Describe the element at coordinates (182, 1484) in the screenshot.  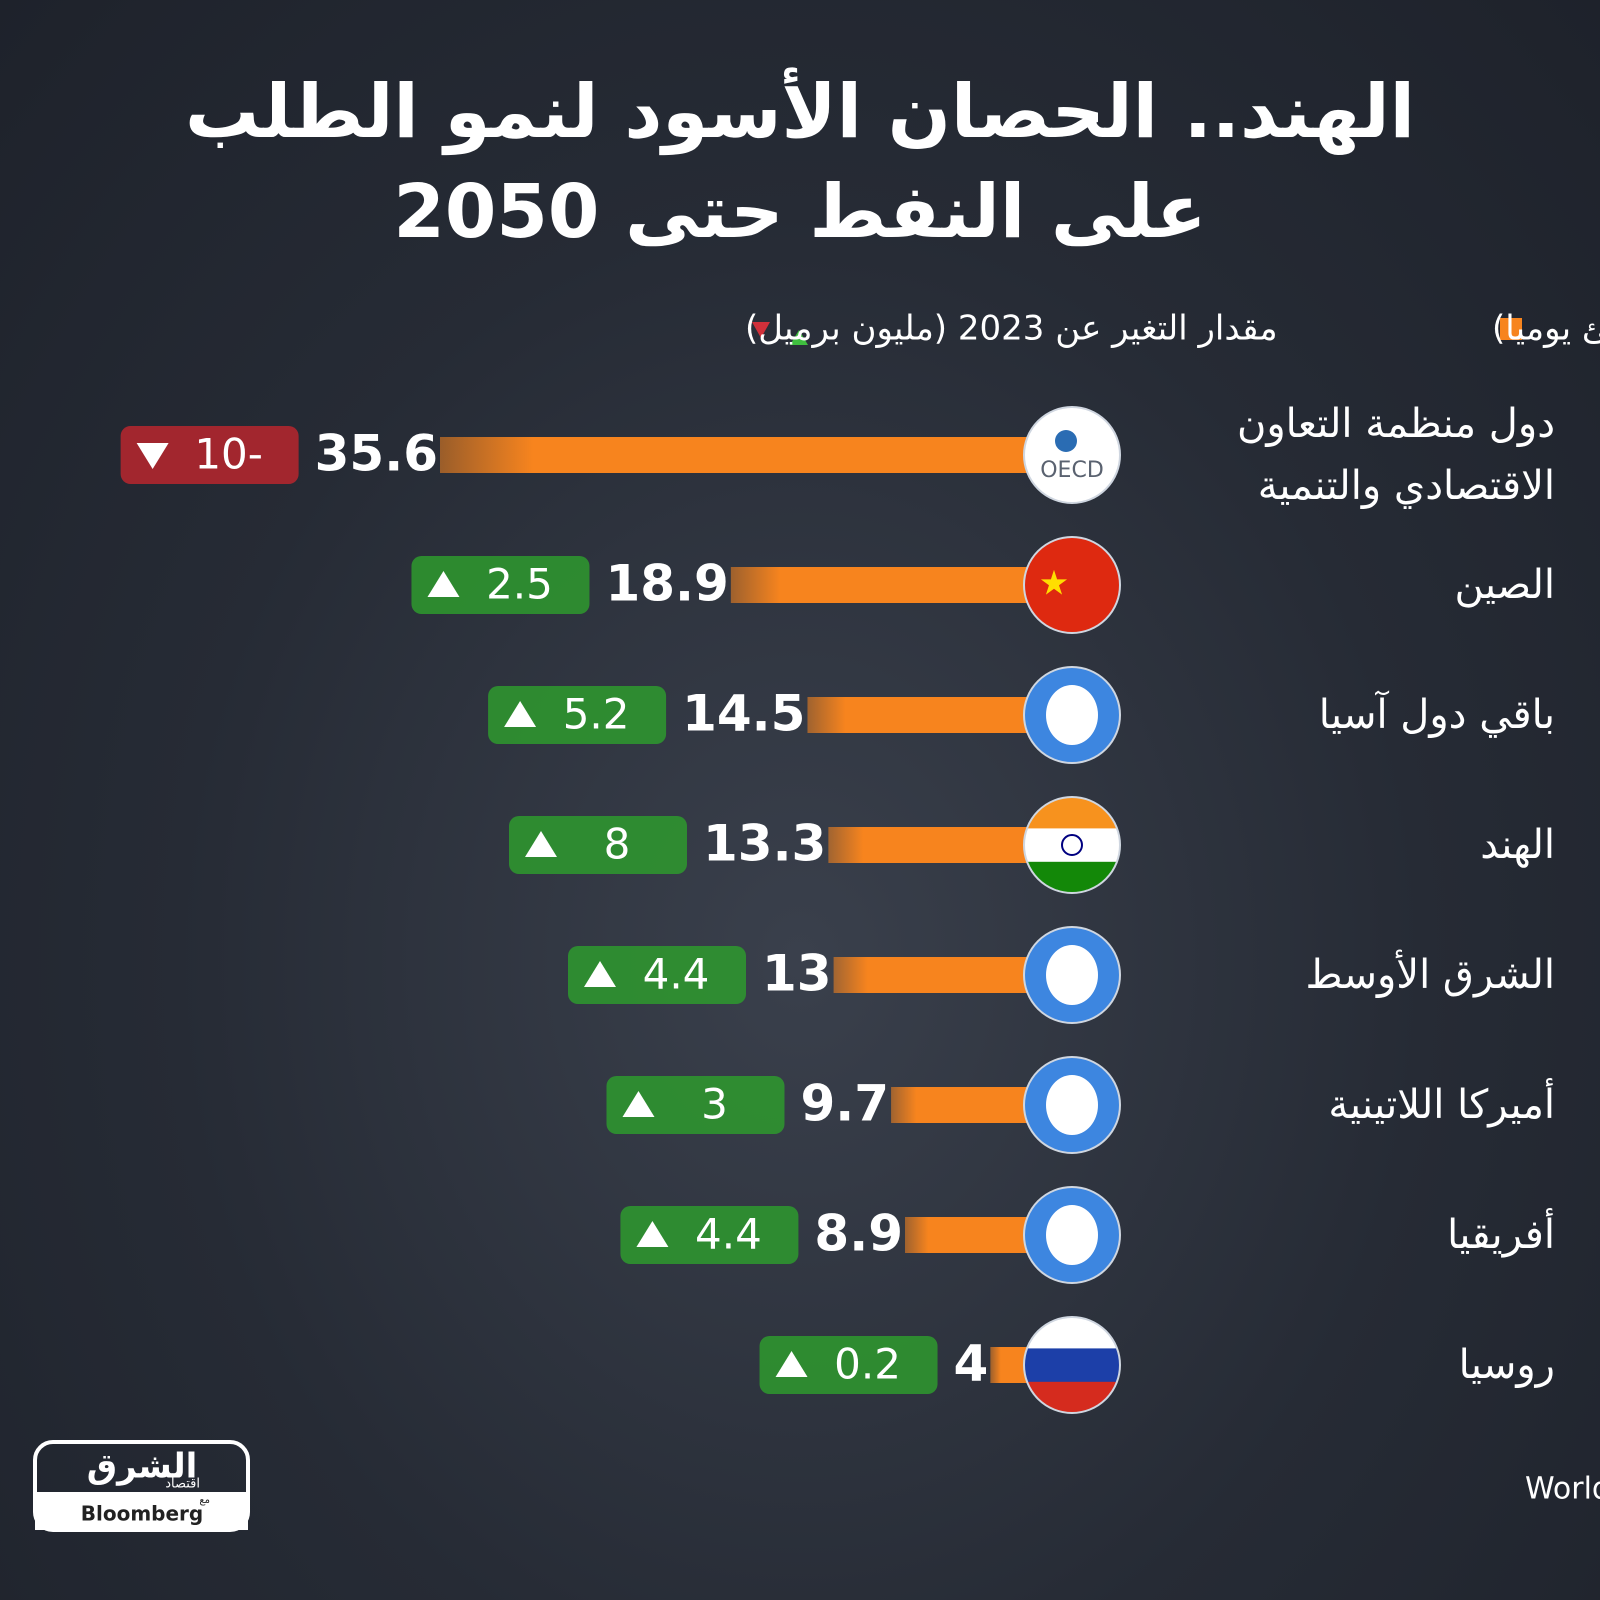
I see `logo-sub: اقتصاد` at that location.